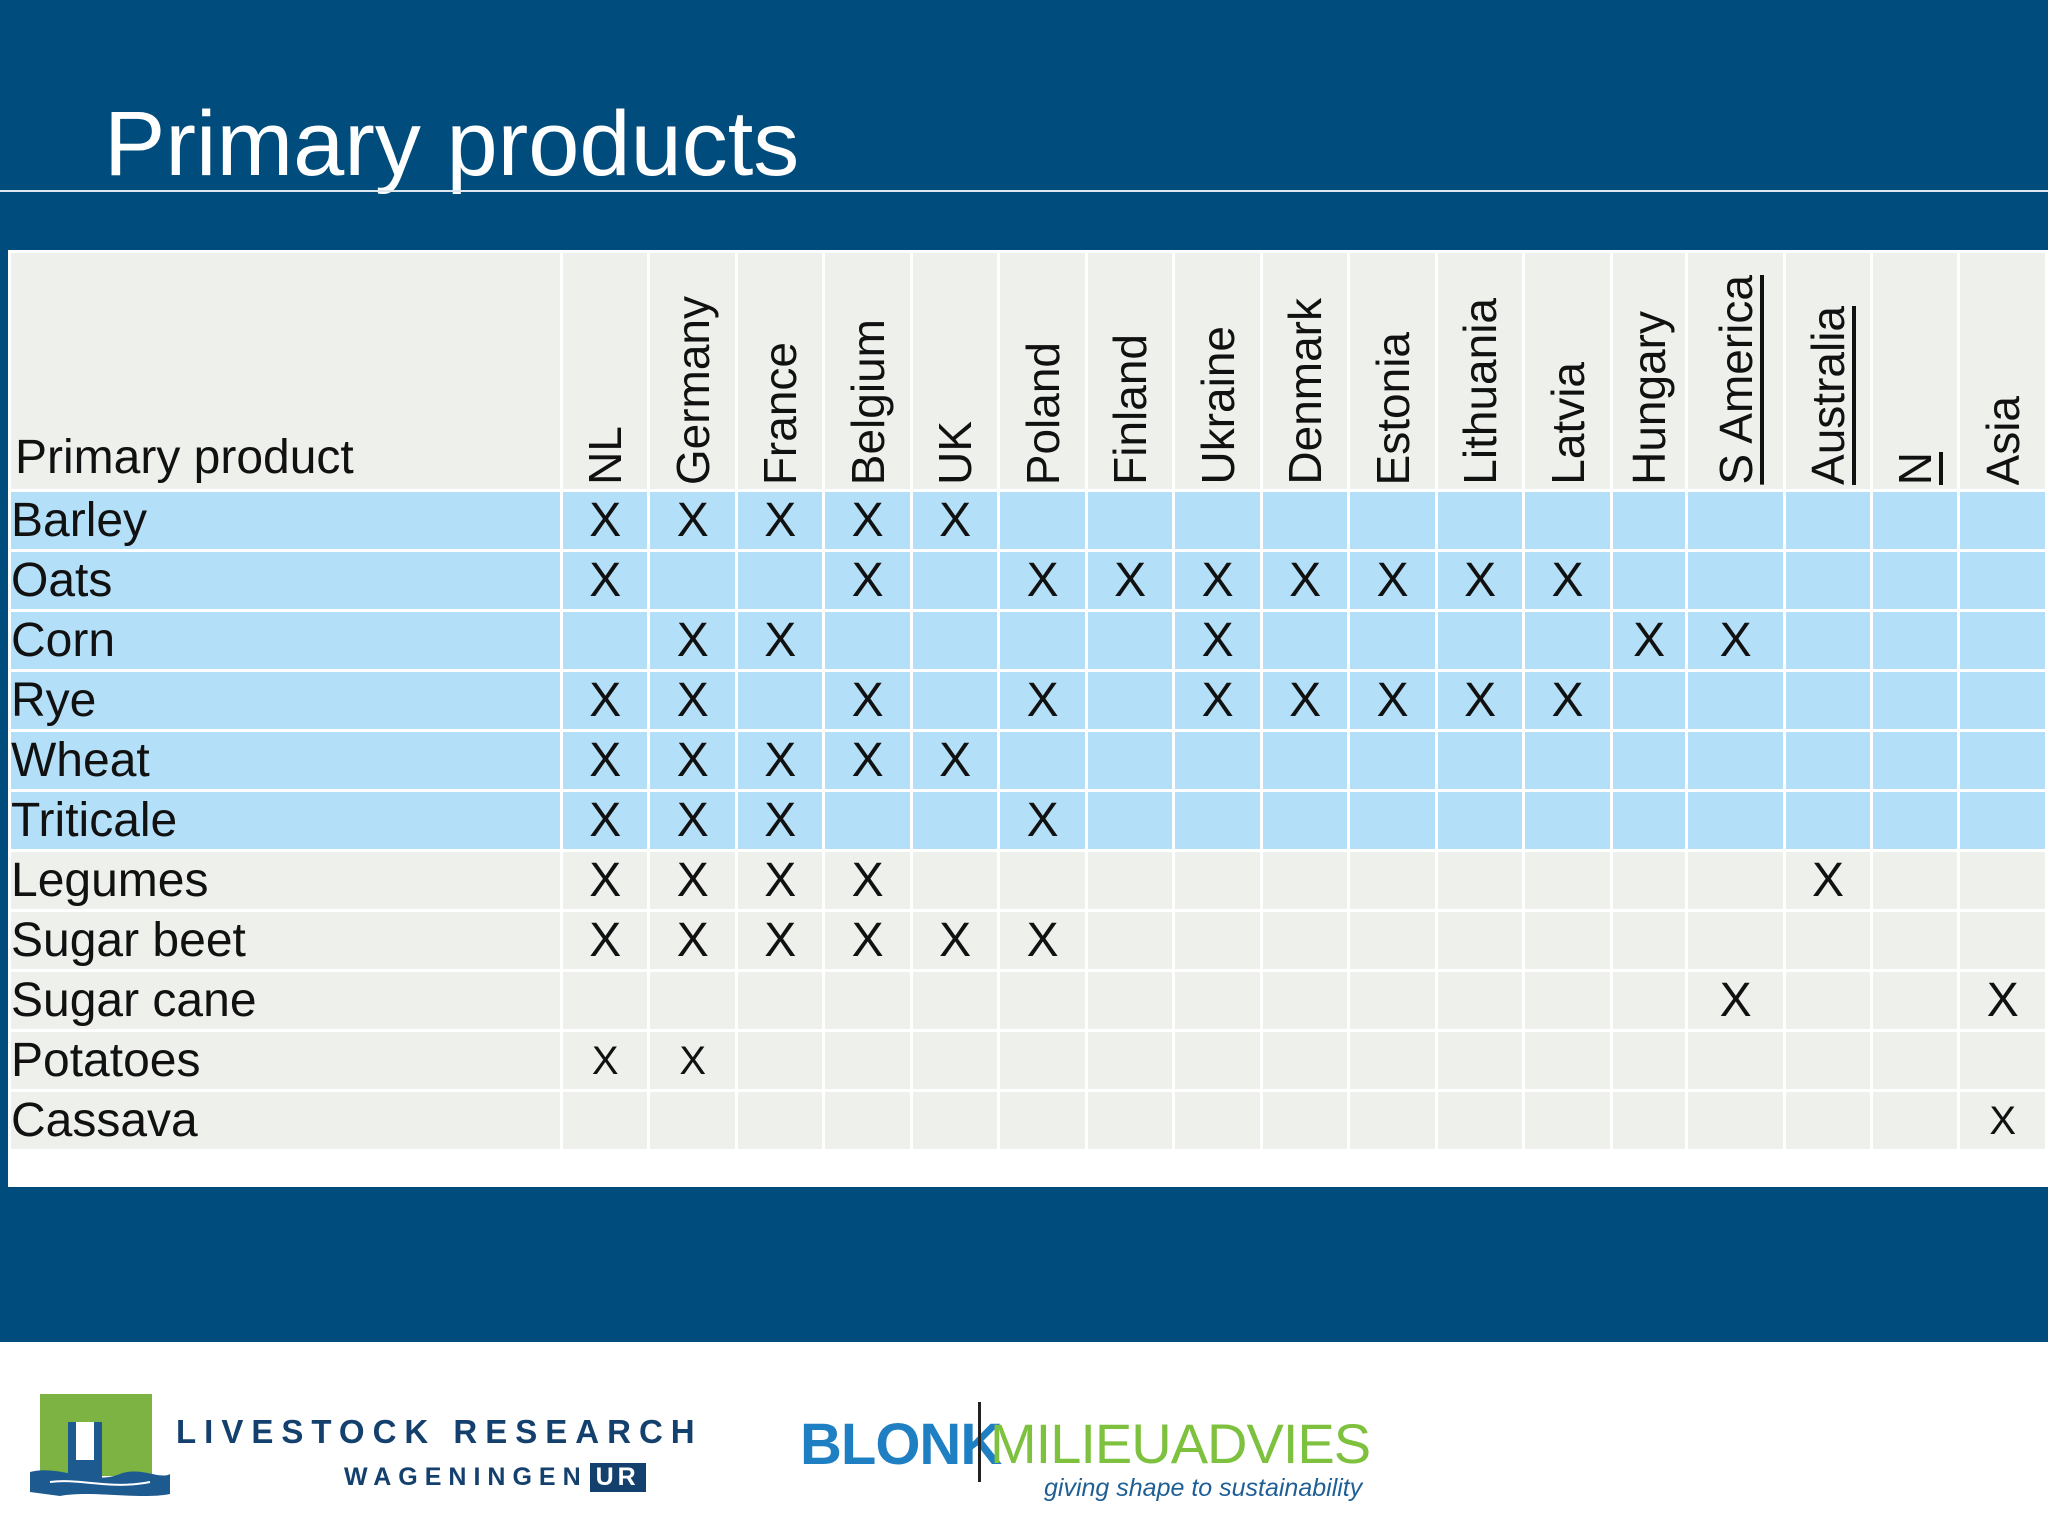 The width and height of the screenshot is (2048, 1536). Describe the element at coordinates (285, 820) in the screenshot. I see `row-label: Triticale` at that location.